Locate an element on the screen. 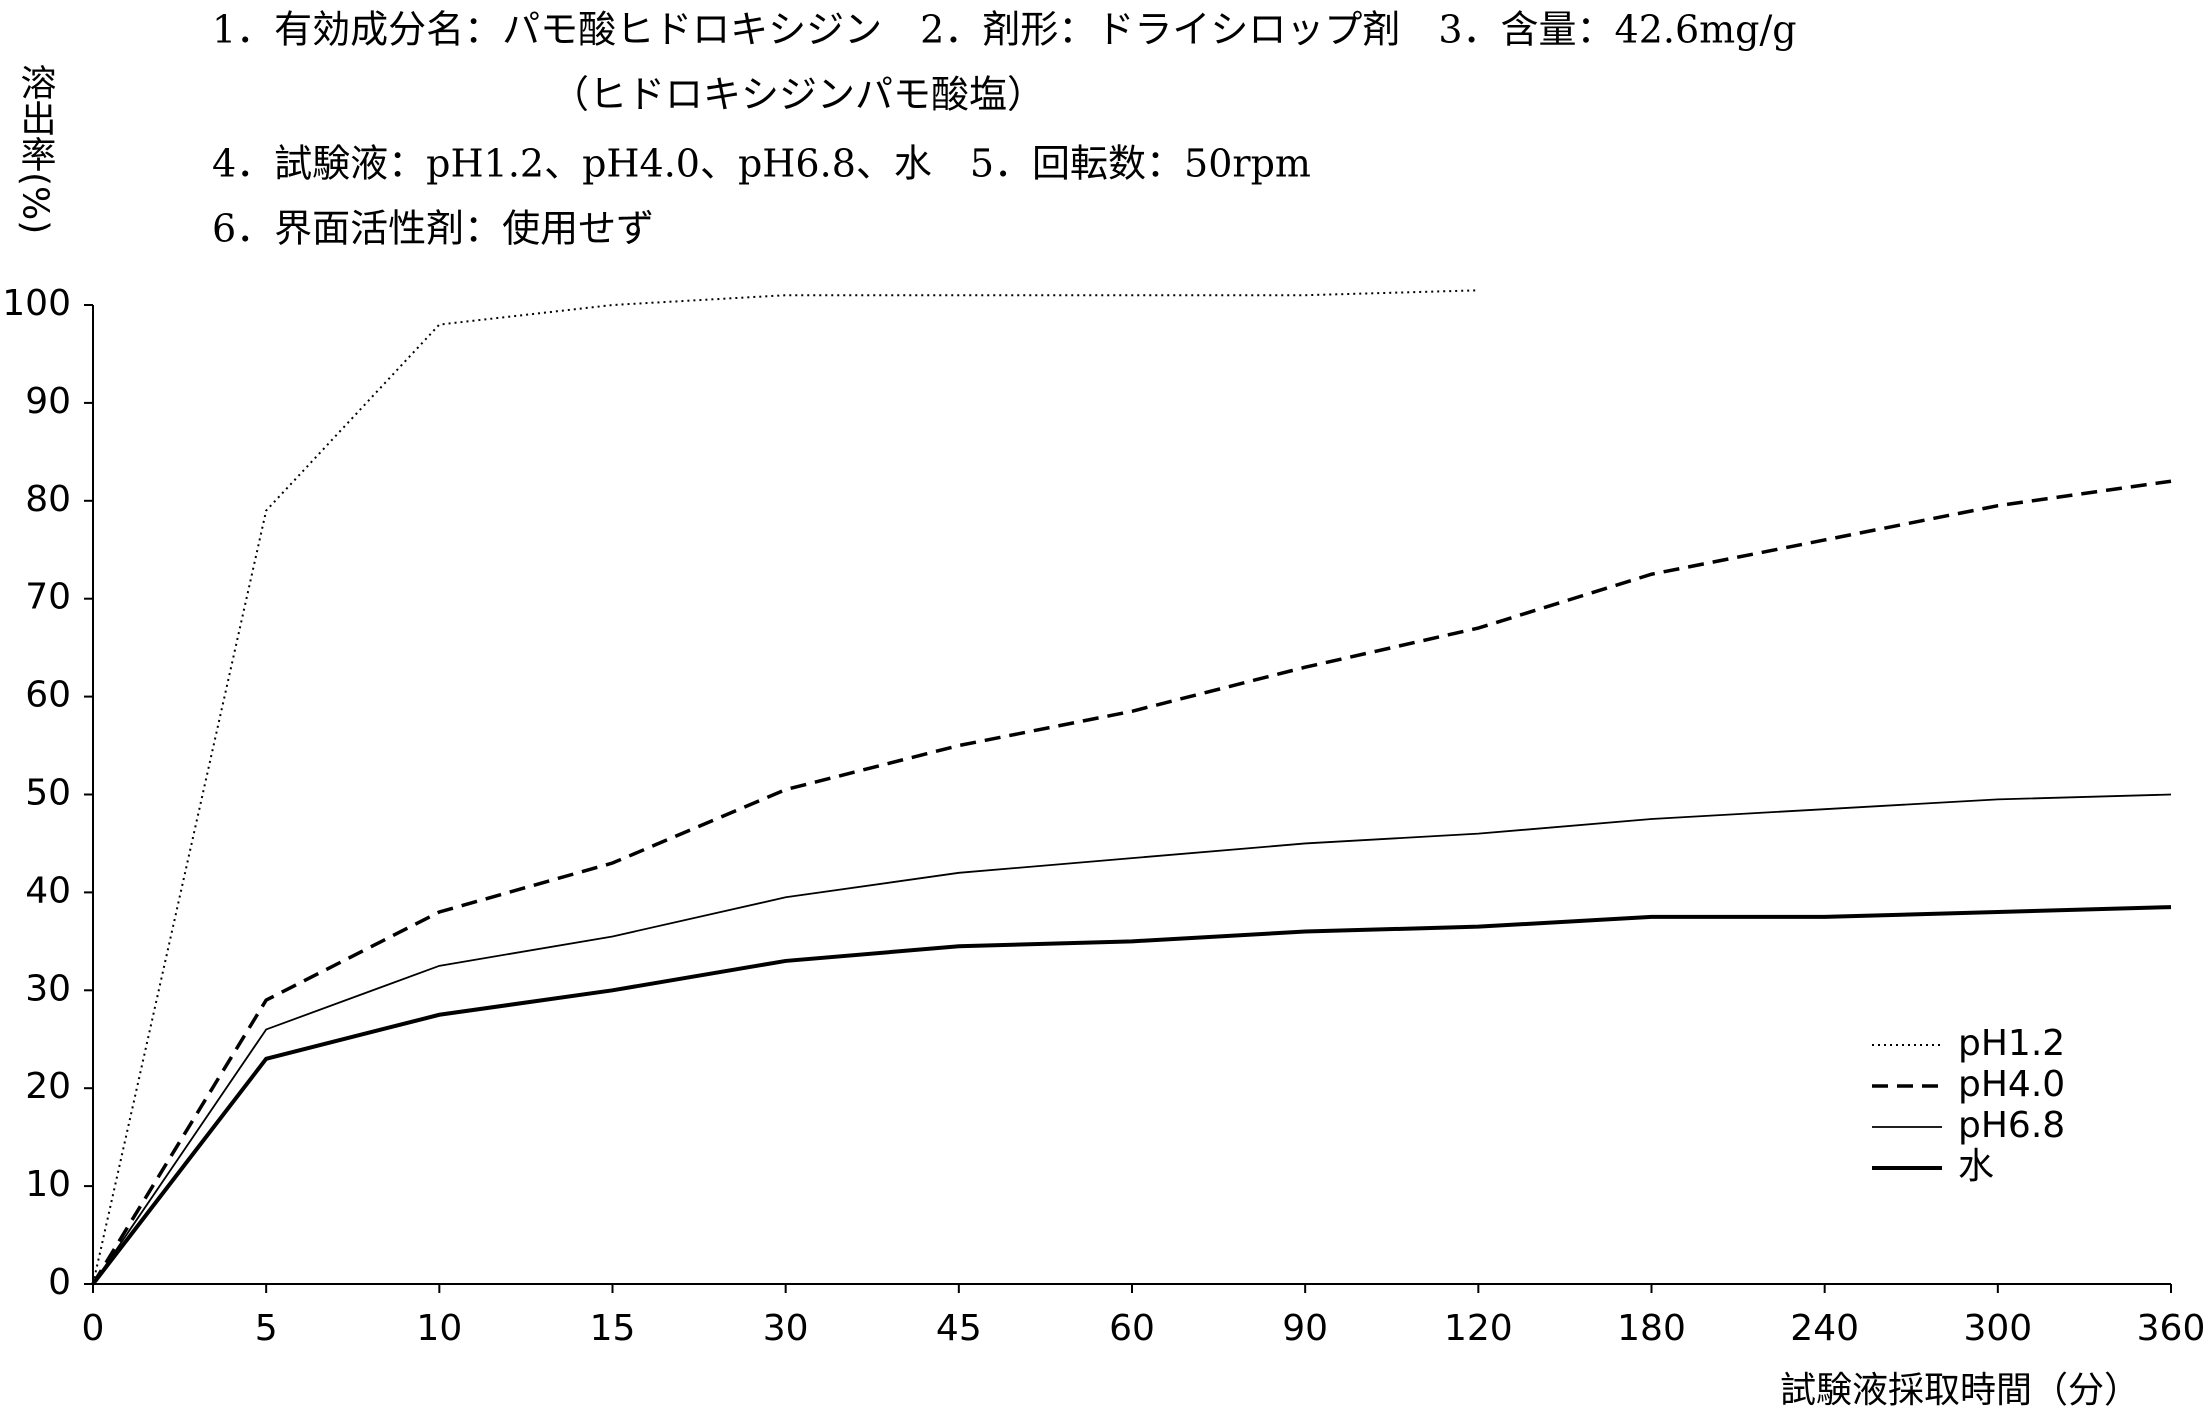  y-tick-label: 30 is located at coordinates (48, 988).